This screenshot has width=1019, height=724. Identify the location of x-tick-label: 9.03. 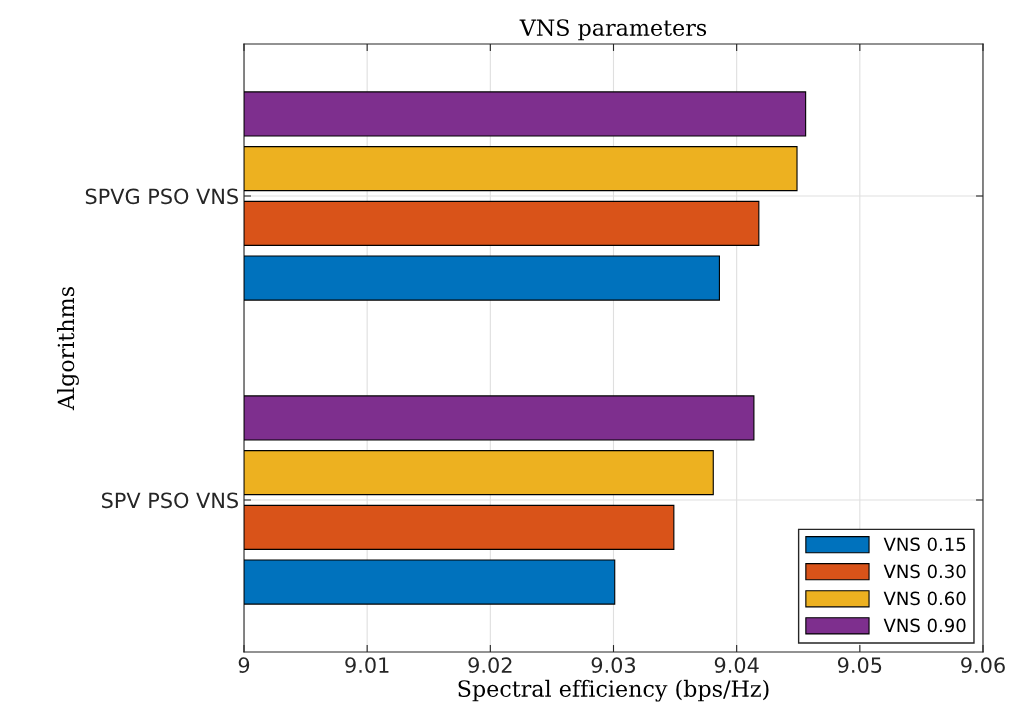
(613, 665).